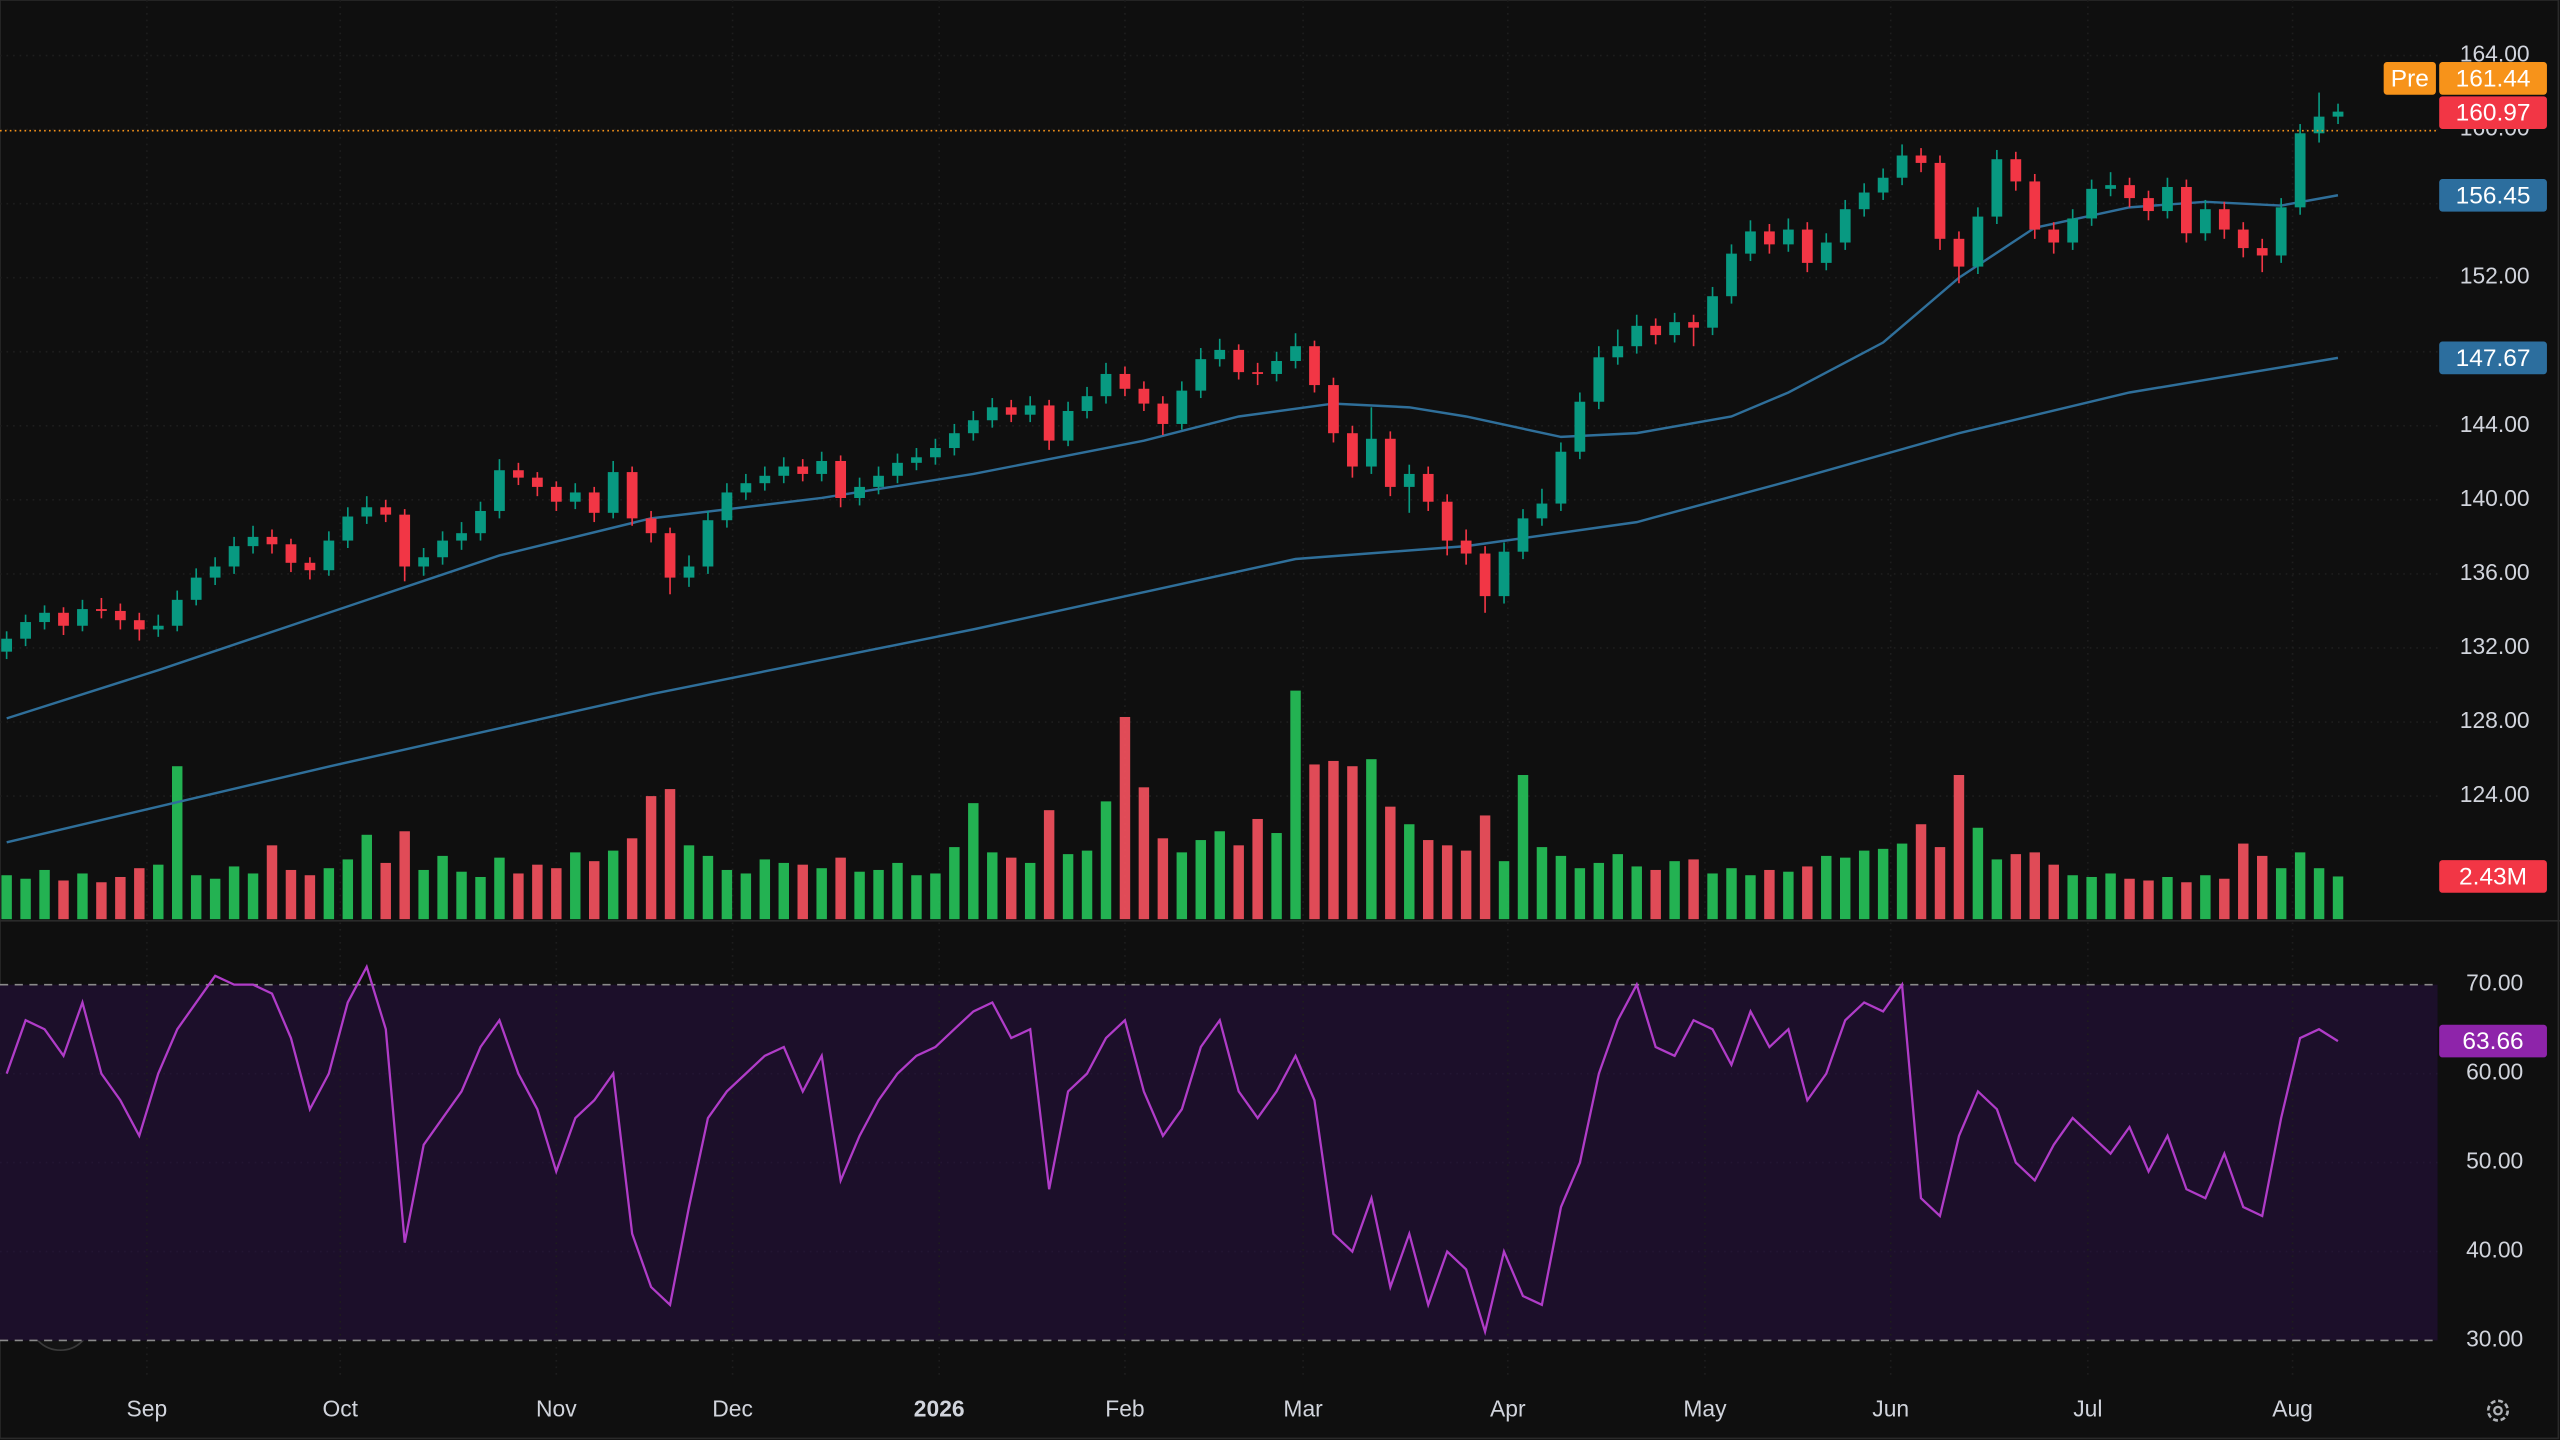 The width and height of the screenshot is (2560, 1440). What do you see at coordinates (2410, 78) in the screenshot?
I see `premarket-label: Pre` at bounding box center [2410, 78].